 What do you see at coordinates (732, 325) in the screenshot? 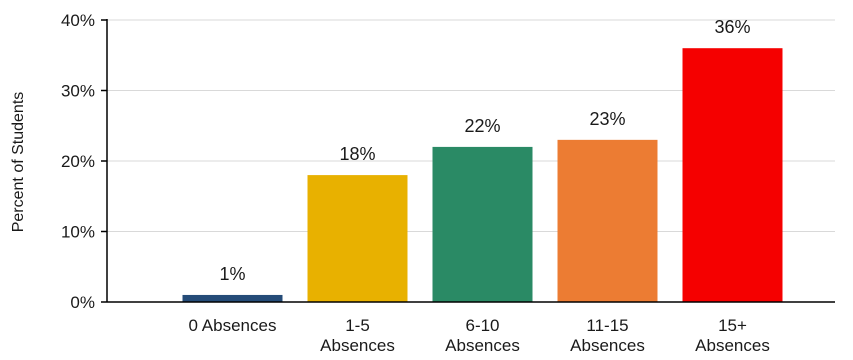
I see `x-tick-label-line: 15+` at bounding box center [732, 325].